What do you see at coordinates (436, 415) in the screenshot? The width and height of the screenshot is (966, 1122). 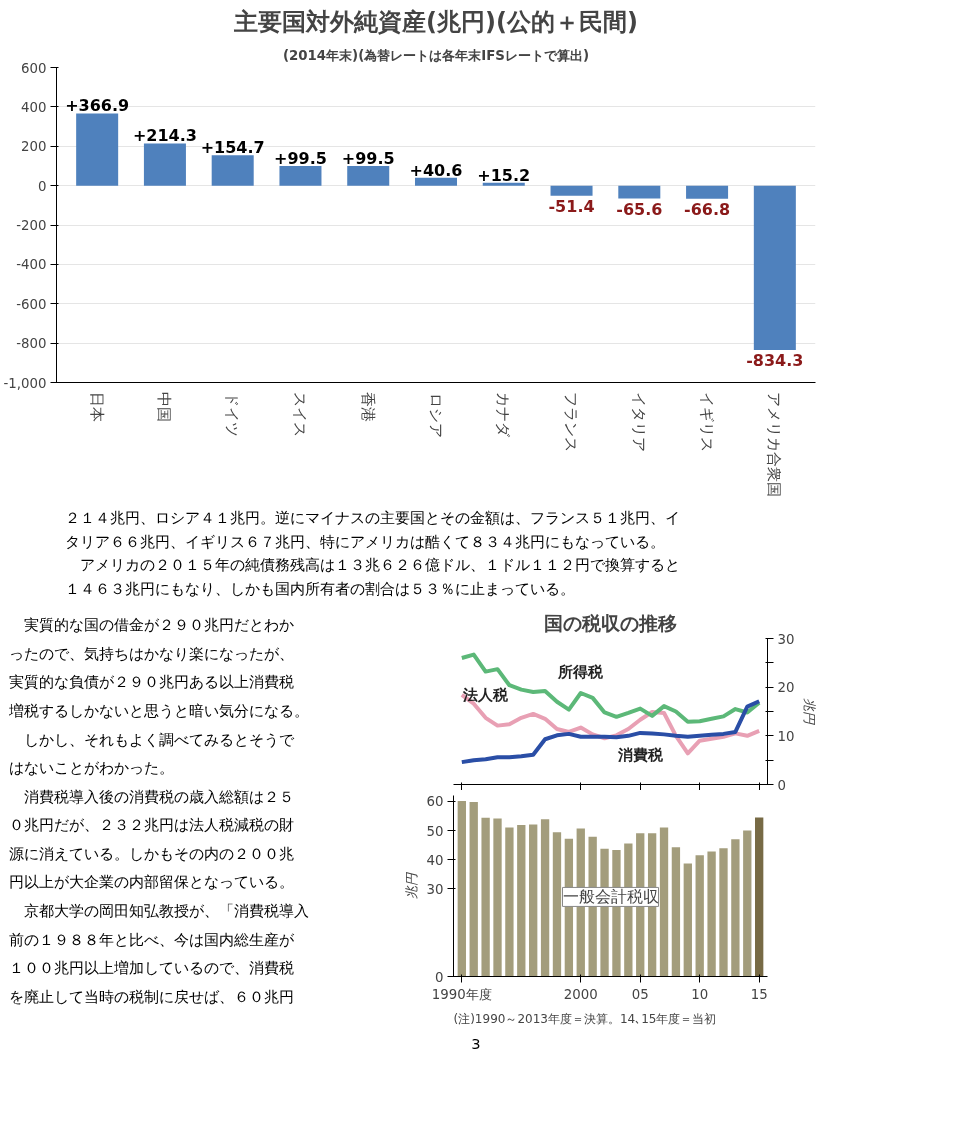 I see `x-tick-label: ロシア` at bounding box center [436, 415].